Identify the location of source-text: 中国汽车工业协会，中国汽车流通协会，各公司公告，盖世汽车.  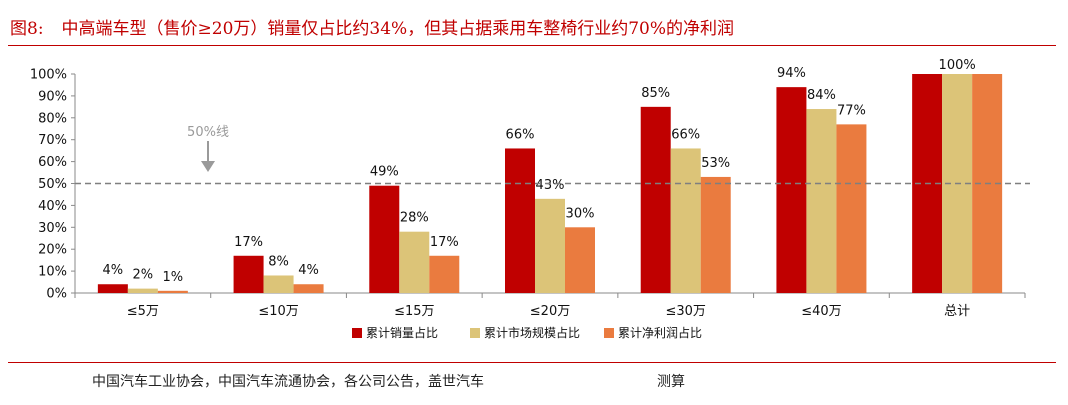
(288, 382).